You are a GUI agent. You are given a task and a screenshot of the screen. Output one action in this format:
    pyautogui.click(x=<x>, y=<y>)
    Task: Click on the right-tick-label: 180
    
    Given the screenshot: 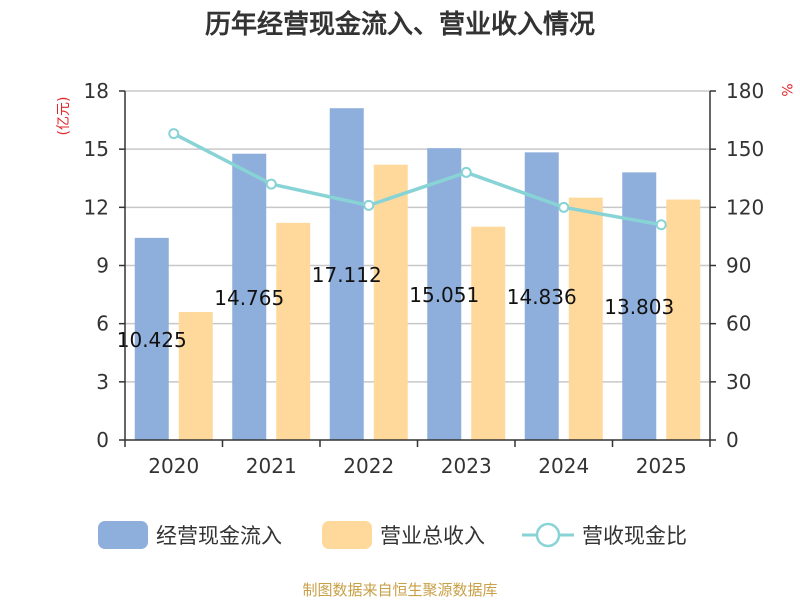 What is the action you would take?
    pyautogui.click(x=745, y=91)
    